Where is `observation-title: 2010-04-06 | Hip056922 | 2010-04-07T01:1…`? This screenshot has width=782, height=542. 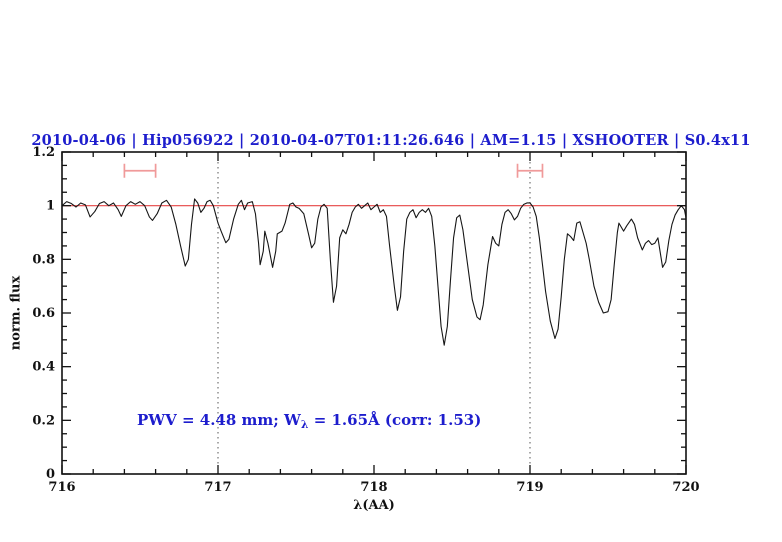 observation-title: 2010-04-06 | Hip056922 | 2010-04-07T01:1… is located at coordinates (391, 140).